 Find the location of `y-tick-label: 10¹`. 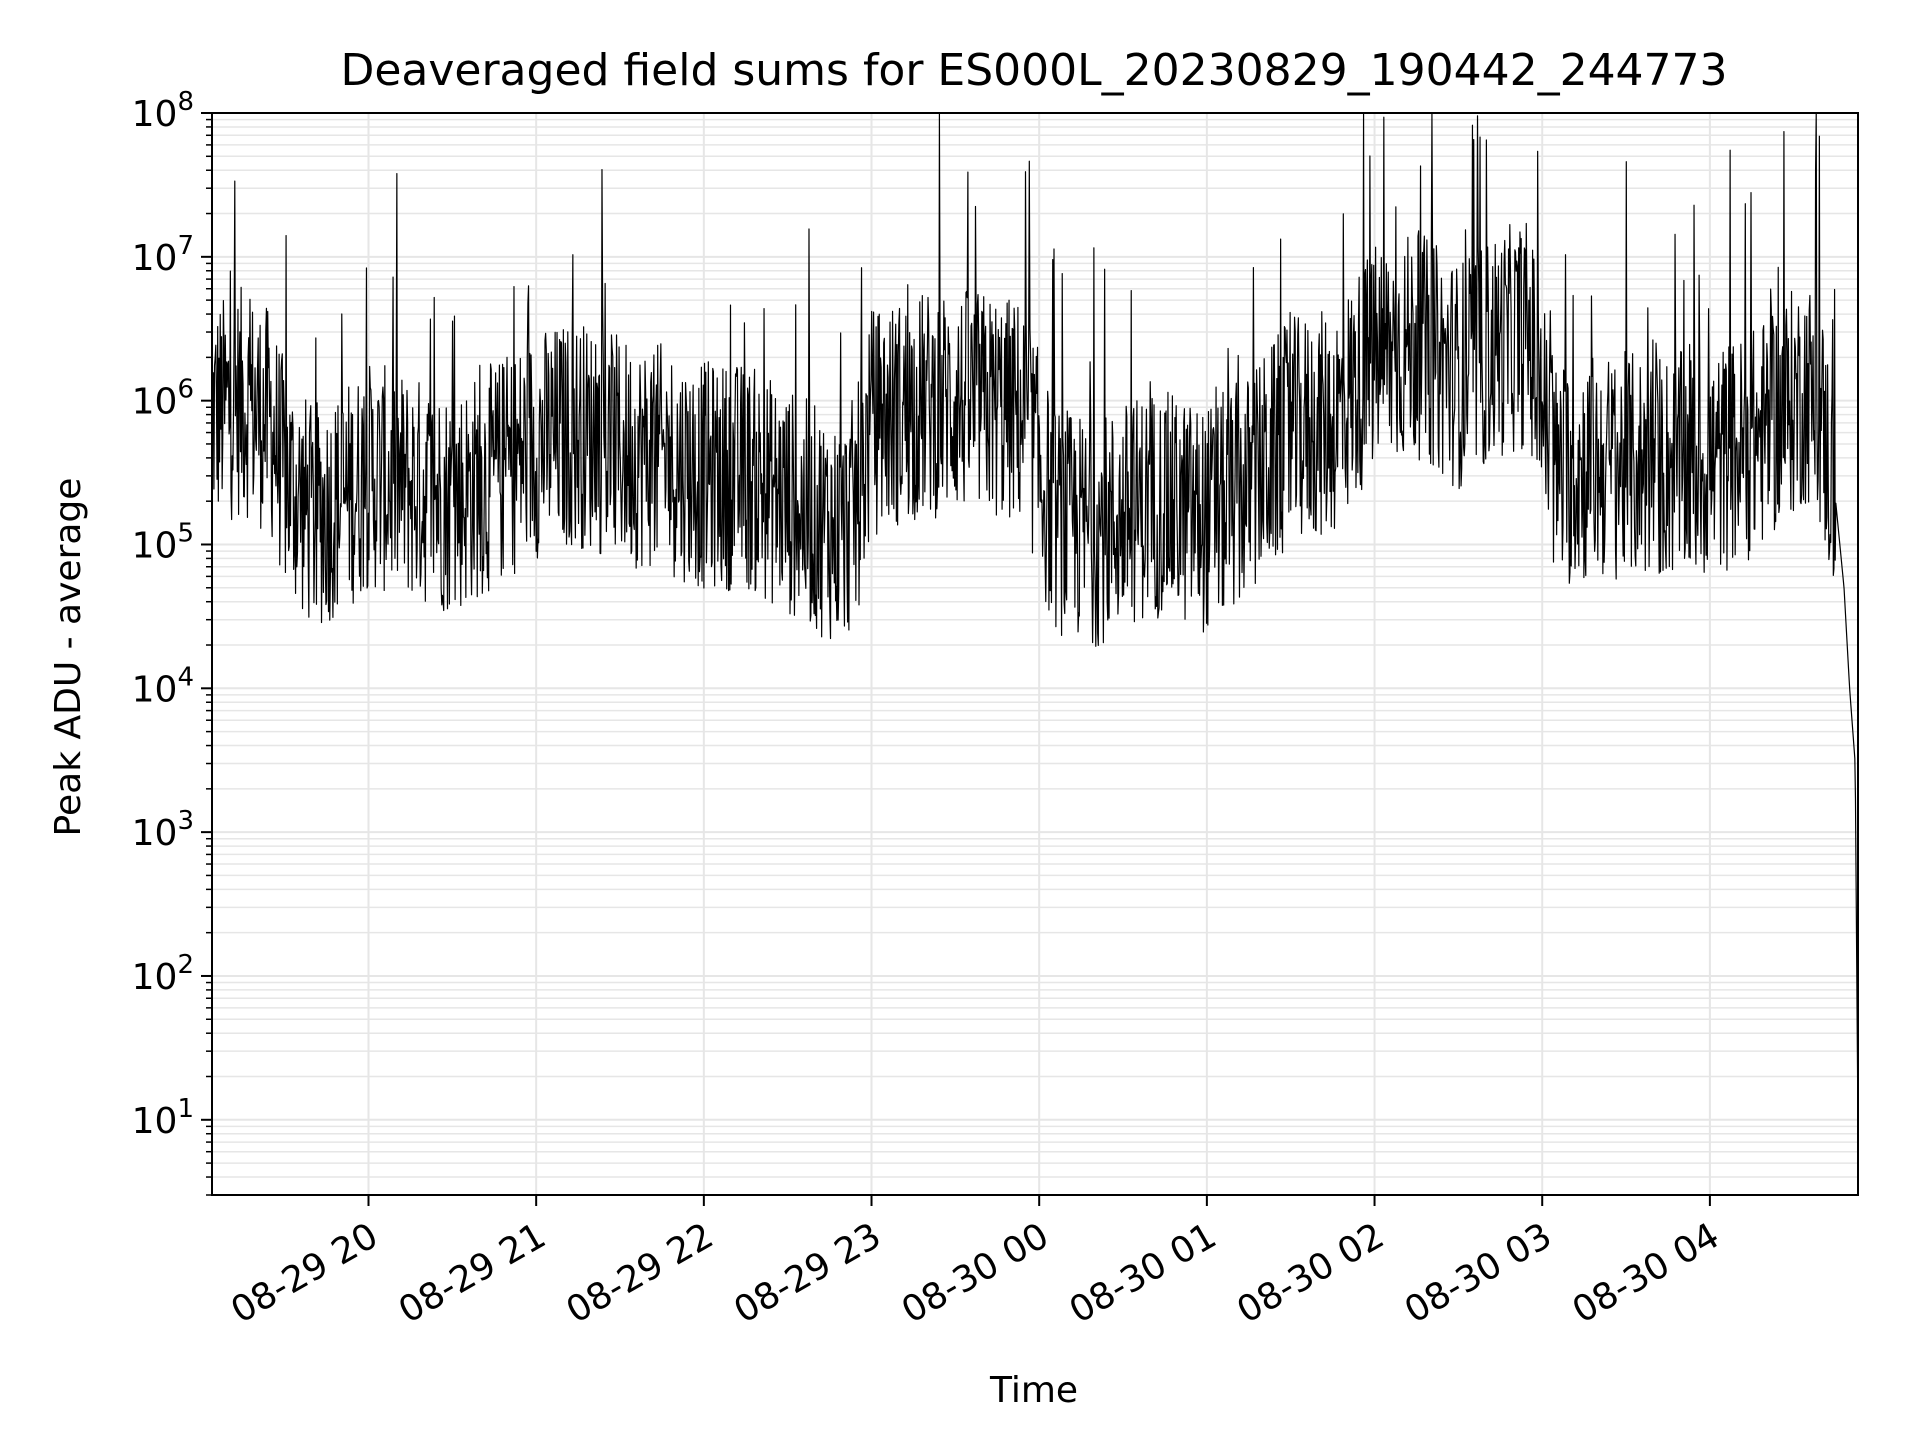

y-tick-label: 10¹ is located at coordinates (163, 1118).